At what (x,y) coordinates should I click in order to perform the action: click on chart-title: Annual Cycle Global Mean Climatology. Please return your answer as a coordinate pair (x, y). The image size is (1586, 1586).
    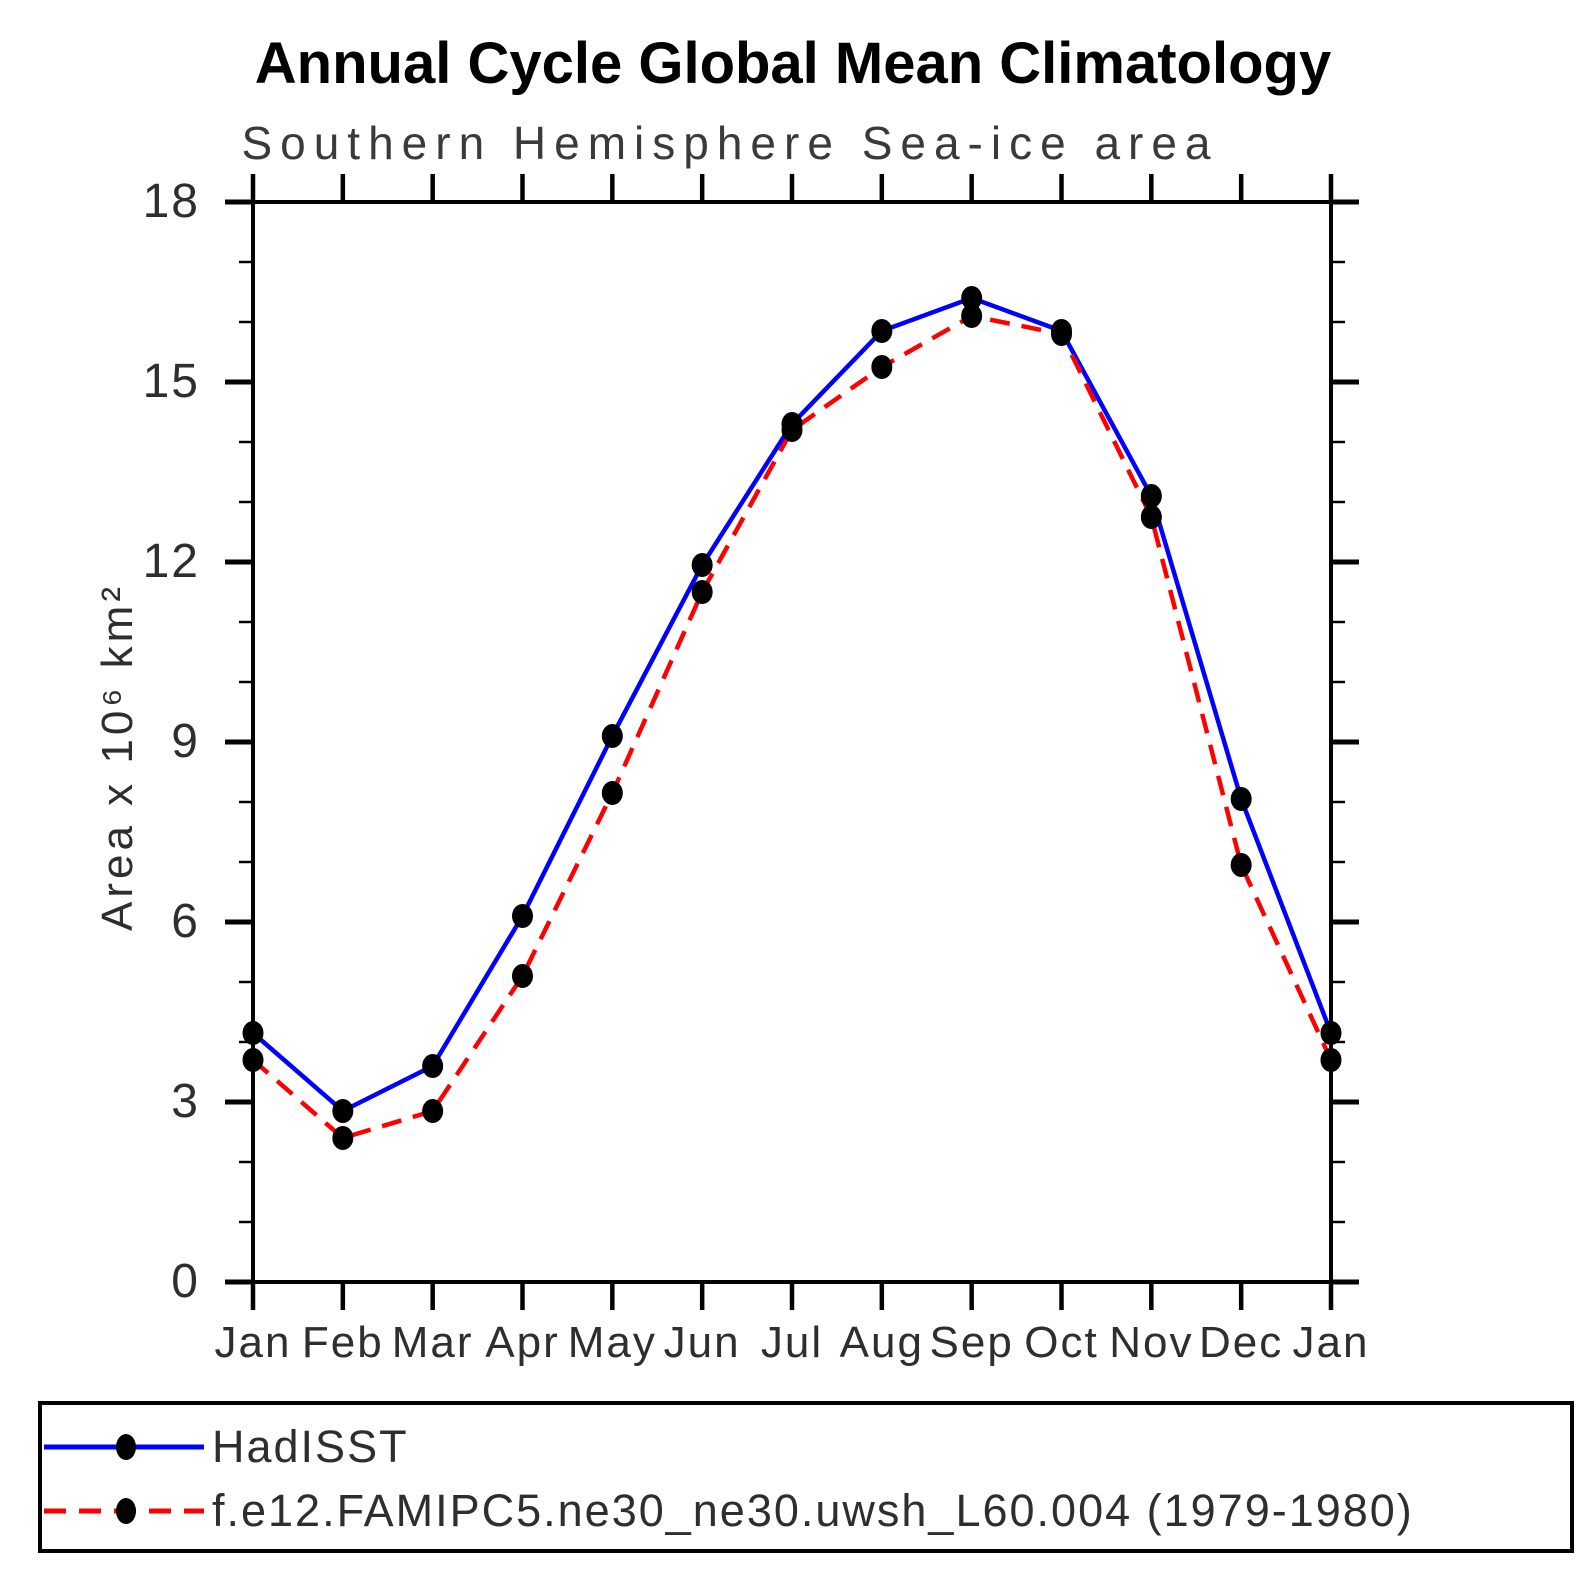
    Looking at the image, I should click on (793, 63).